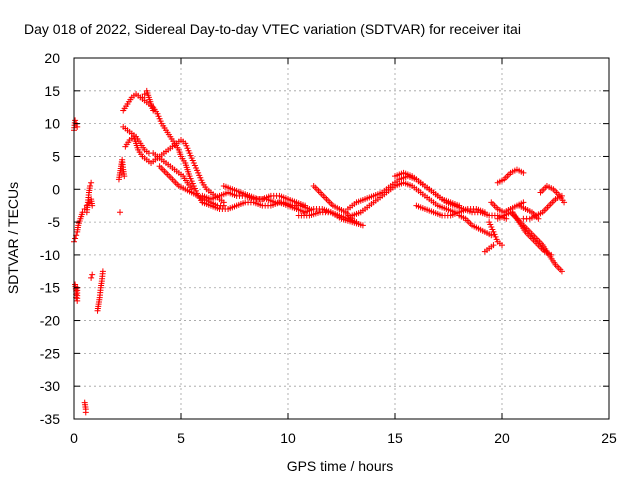  Describe the element at coordinates (532, 233) in the screenshot. I see `series-arc-ad` at that location.